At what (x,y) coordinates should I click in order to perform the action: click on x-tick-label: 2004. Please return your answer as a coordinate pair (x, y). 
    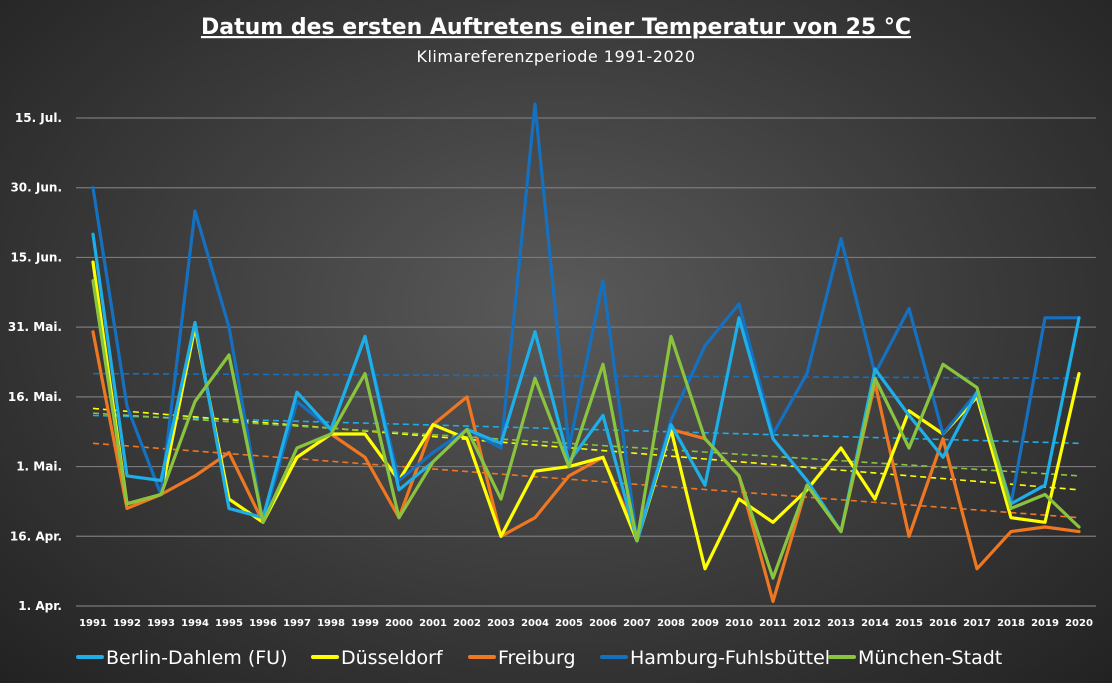
    Looking at the image, I should click on (535, 623).